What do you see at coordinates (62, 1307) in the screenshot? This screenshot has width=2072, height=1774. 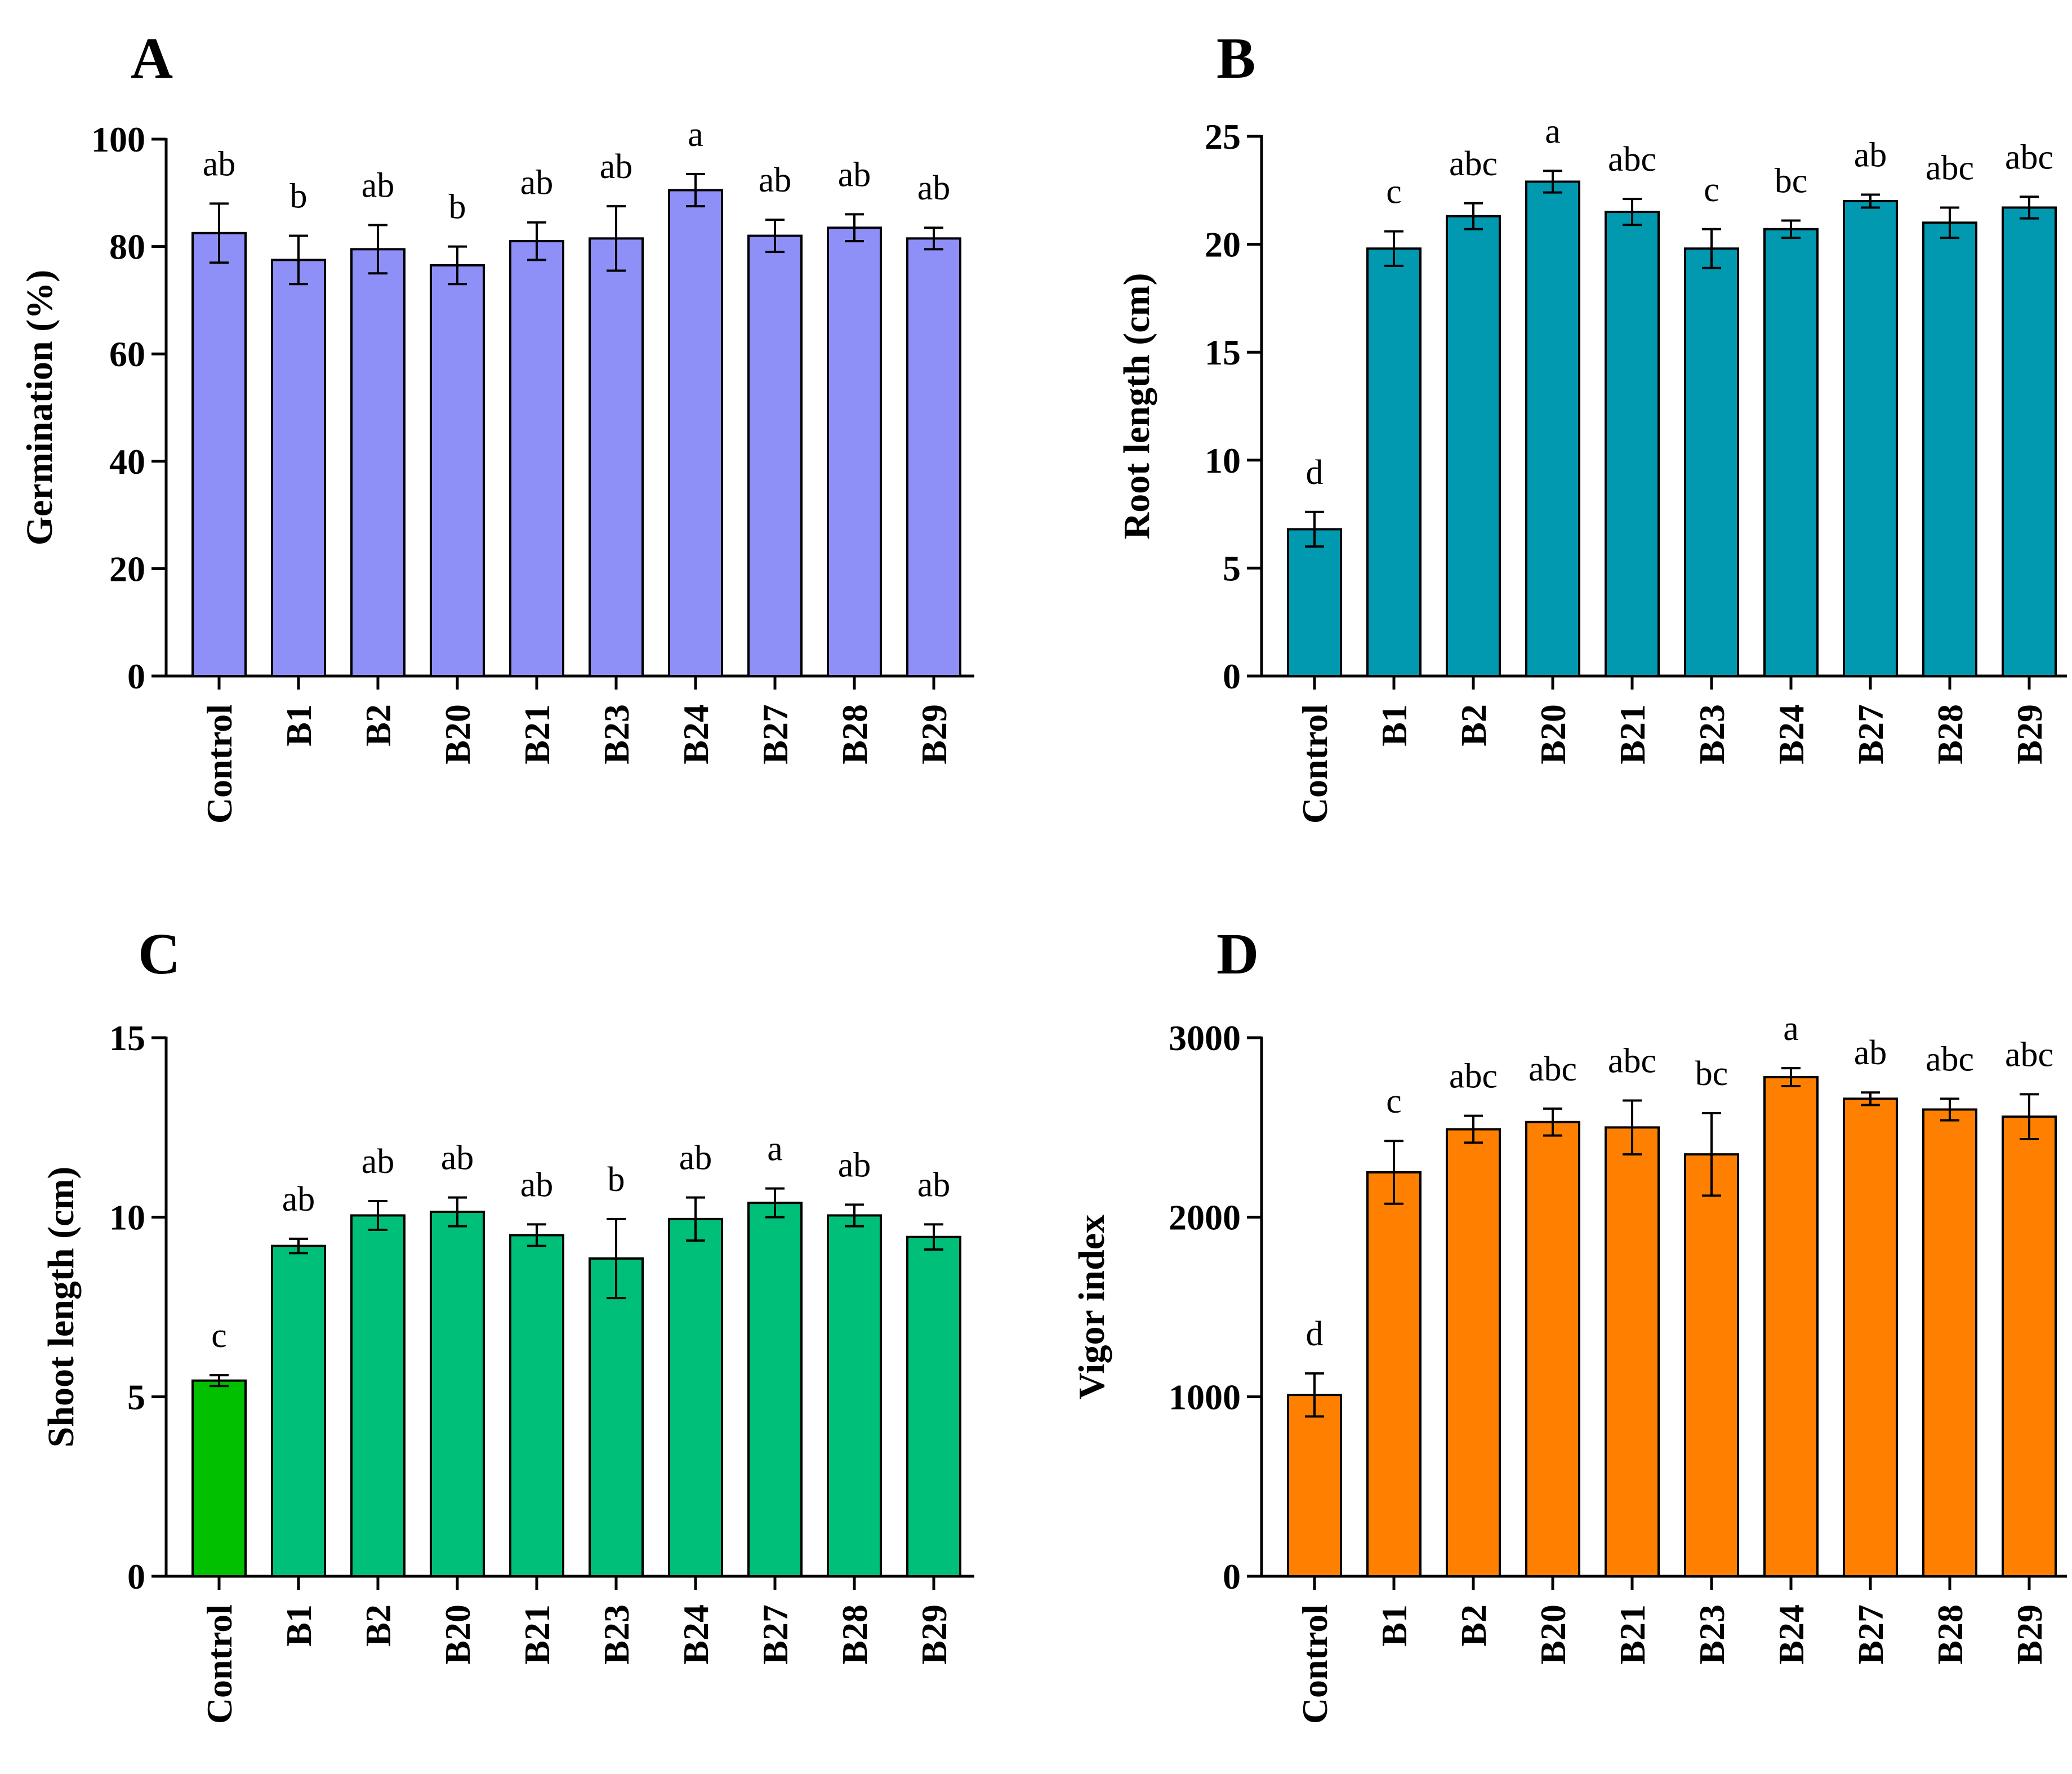 I see `y-axis-title: Shoot length (cm)` at bounding box center [62, 1307].